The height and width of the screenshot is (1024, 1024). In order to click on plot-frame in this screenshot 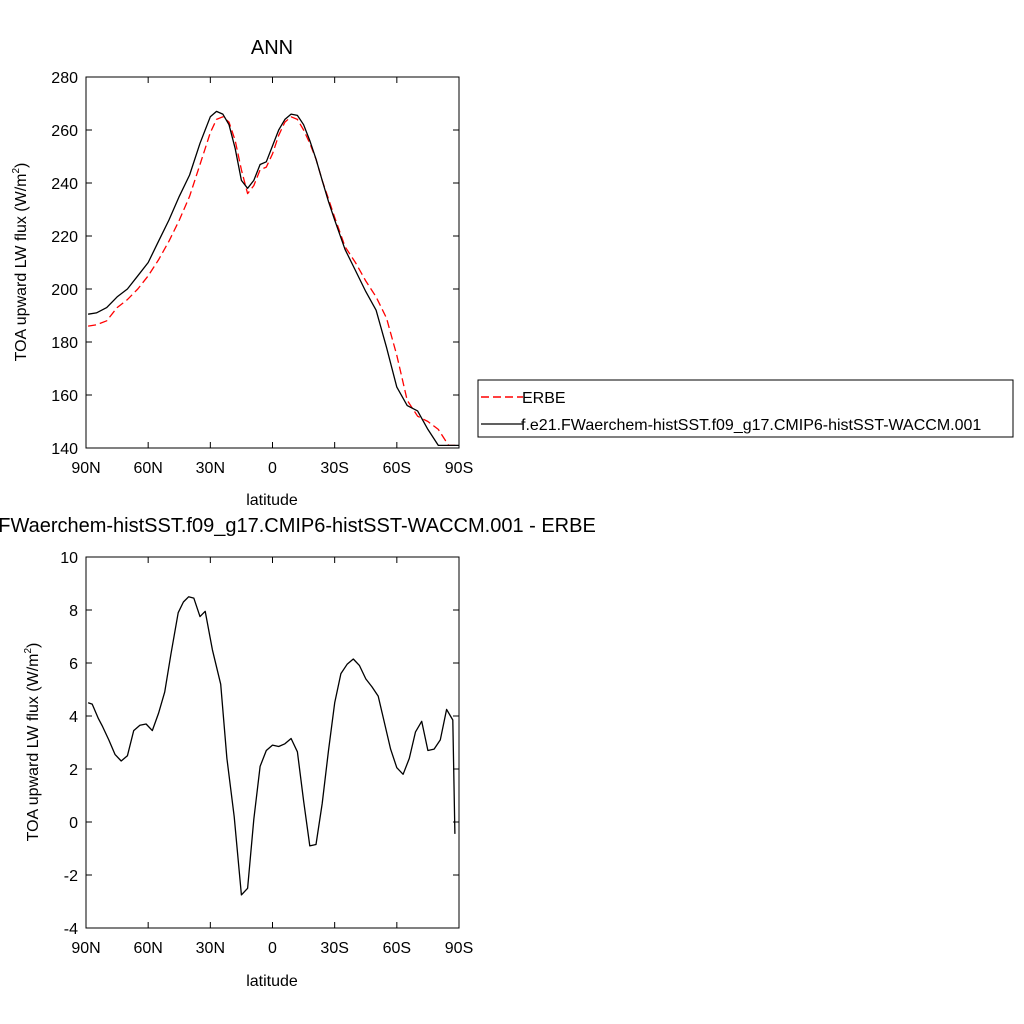, I will do `click(272, 262)`.